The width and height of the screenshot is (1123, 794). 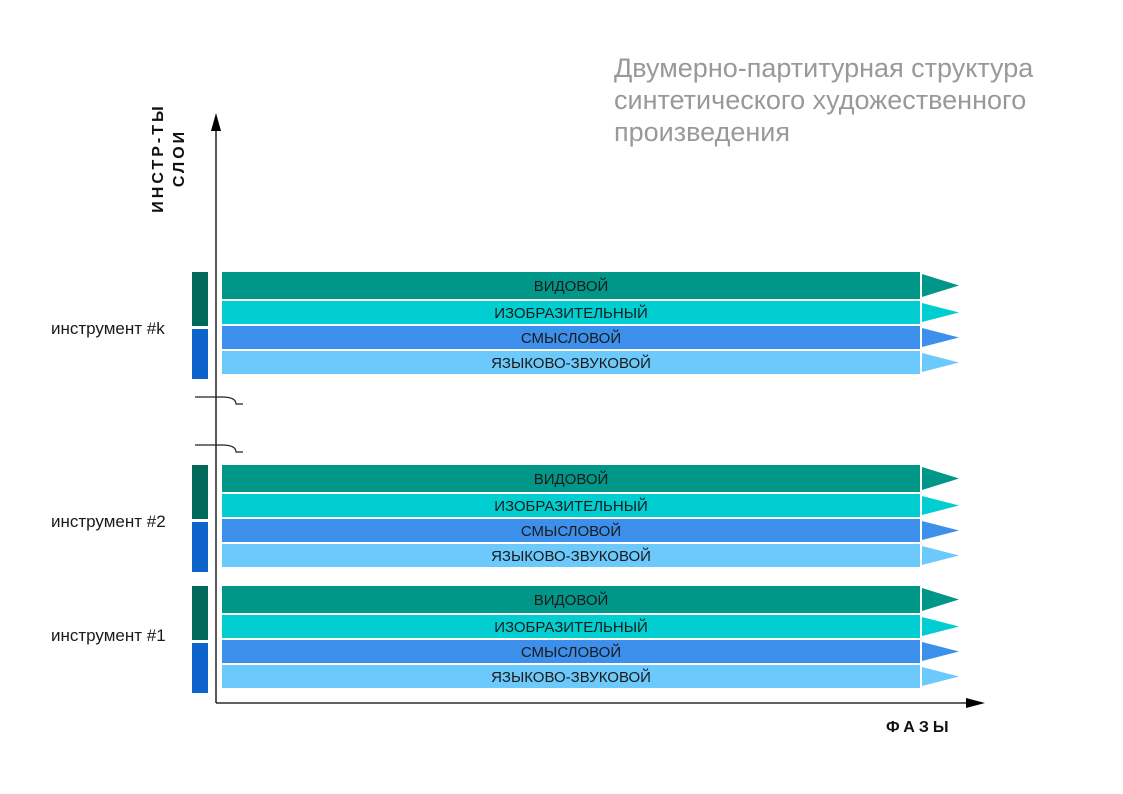 I want to click on diagram-title-line-2: синтетического художественного, so click(x=820, y=100).